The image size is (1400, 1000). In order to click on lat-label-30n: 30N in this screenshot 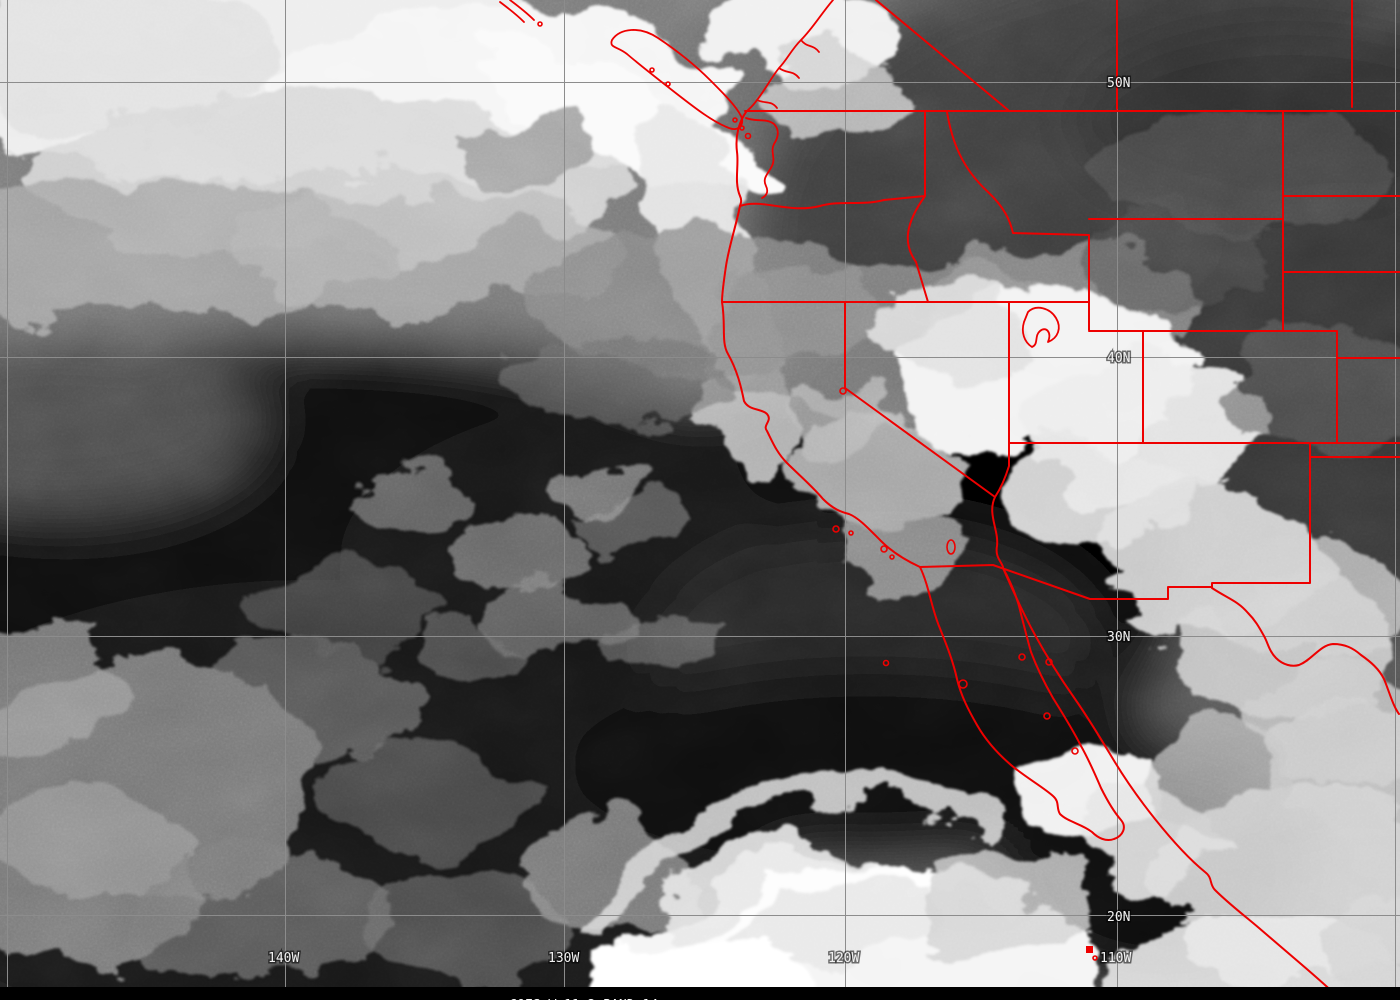, I will do `click(1118, 637)`.